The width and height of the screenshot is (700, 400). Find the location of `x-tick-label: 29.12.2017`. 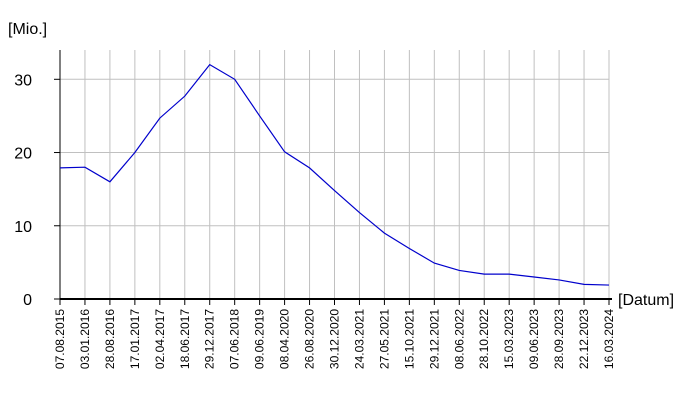

x-tick-label: 29.12.2017 is located at coordinates (210, 339).